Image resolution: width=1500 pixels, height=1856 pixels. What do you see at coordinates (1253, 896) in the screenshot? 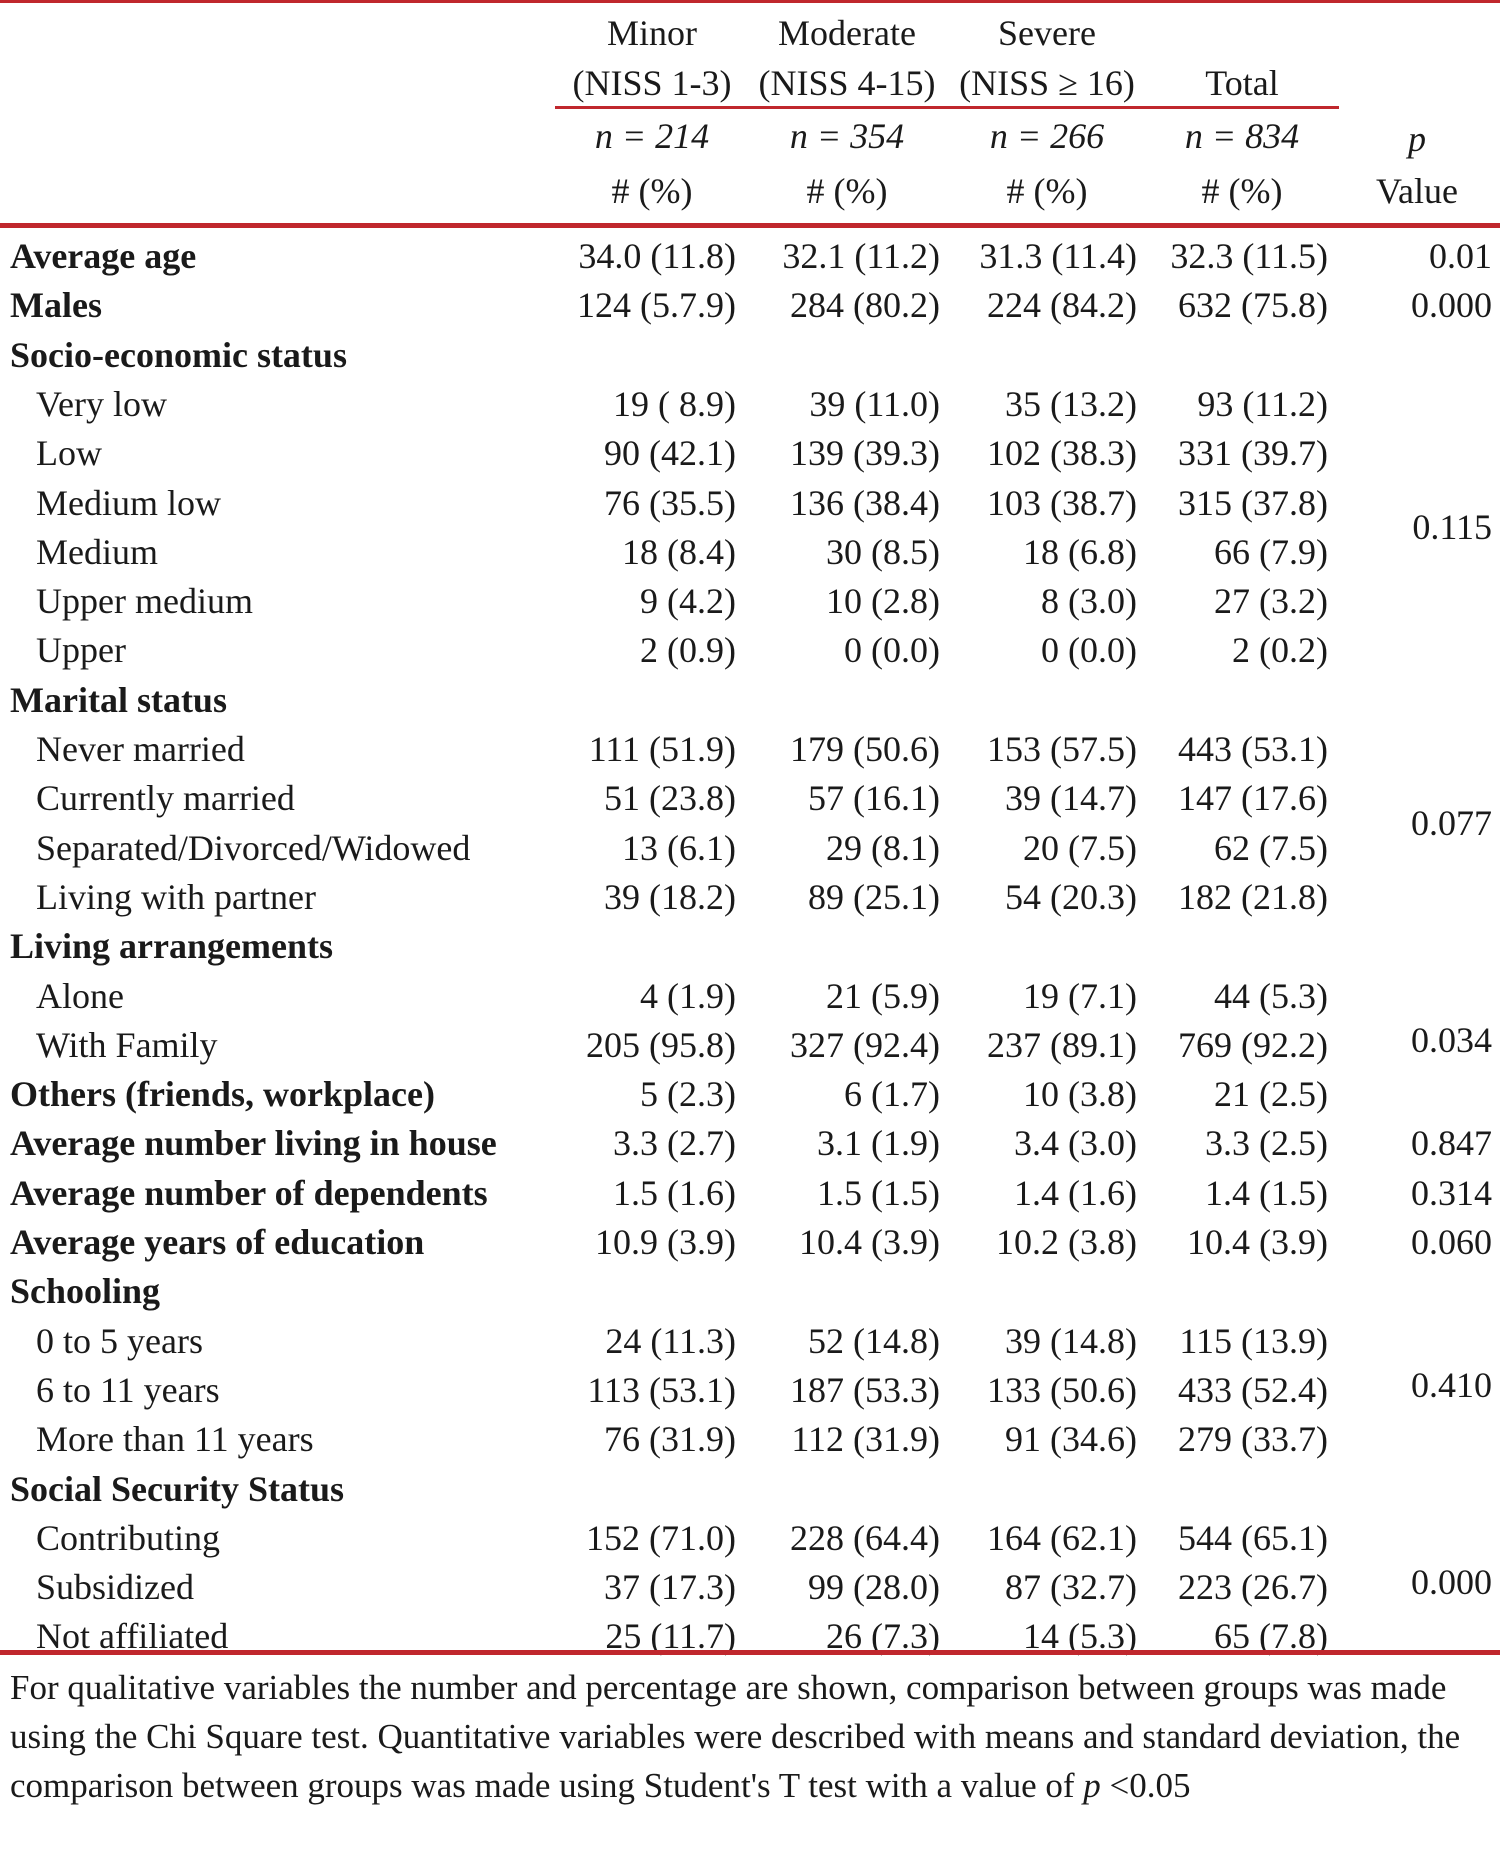
I see `cell-total: 182 (21.8)` at bounding box center [1253, 896].